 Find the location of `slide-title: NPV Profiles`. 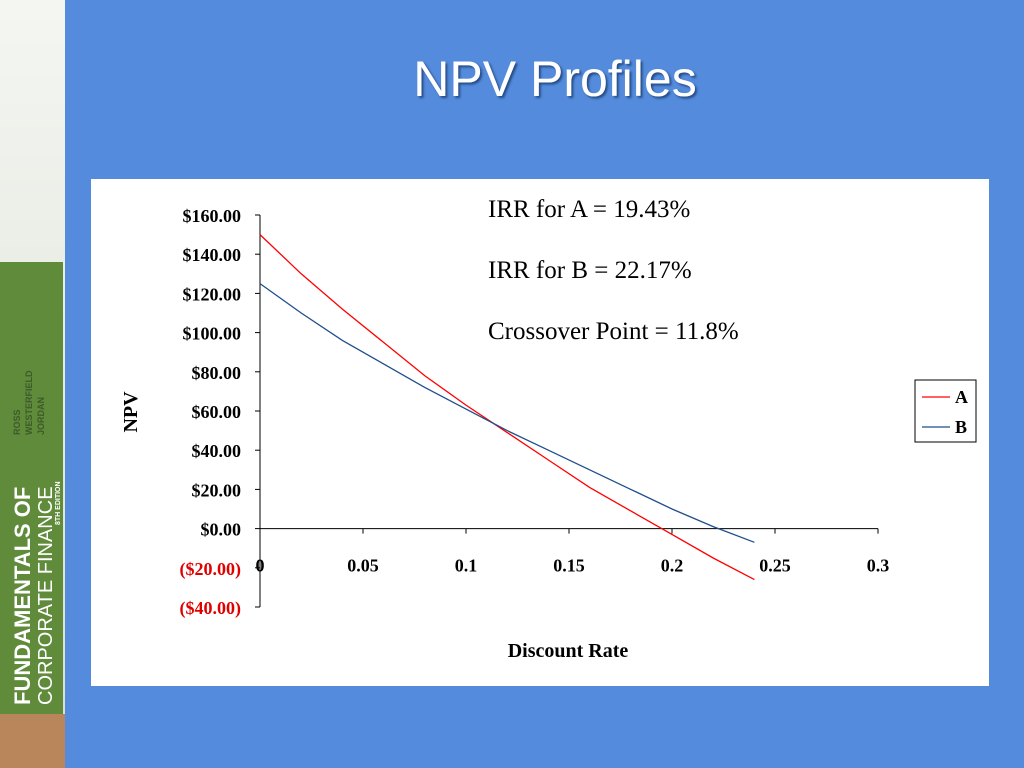

slide-title: NPV Profiles is located at coordinates (554, 79).